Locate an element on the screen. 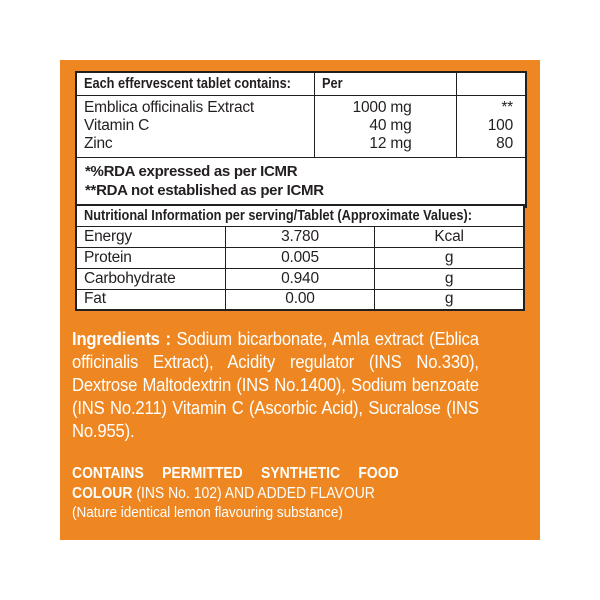 The height and width of the screenshot is (600, 600). ingredients-label: Ingredients : is located at coordinates (121, 338).